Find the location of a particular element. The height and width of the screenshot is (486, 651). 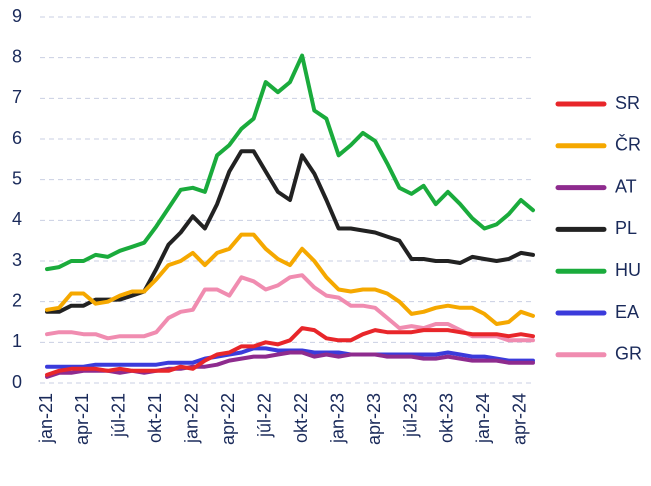

legend-label: EA is located at coordinates (627, 312).